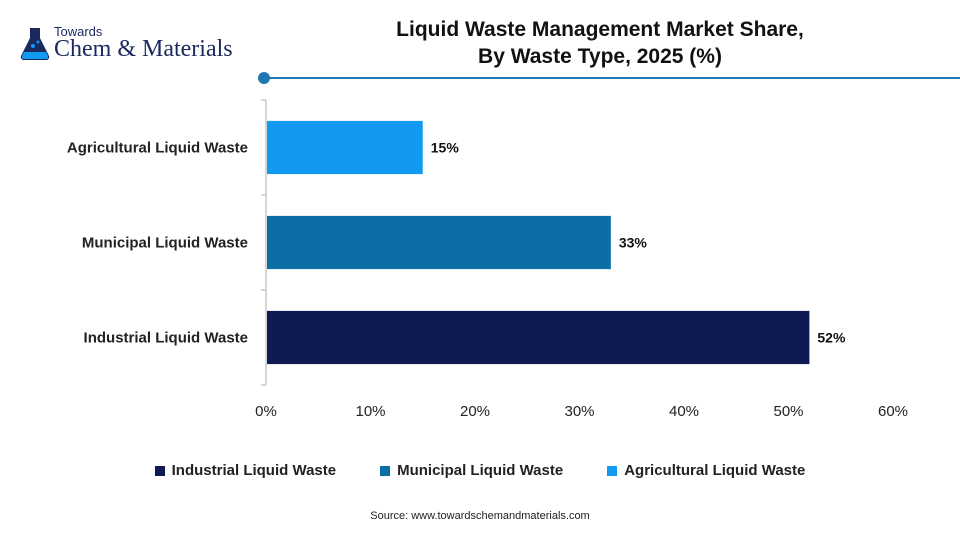  Describe the element at coordinates (143, 49) in the screenshot. I see `brand-line2: Chem & Materials` at that location.